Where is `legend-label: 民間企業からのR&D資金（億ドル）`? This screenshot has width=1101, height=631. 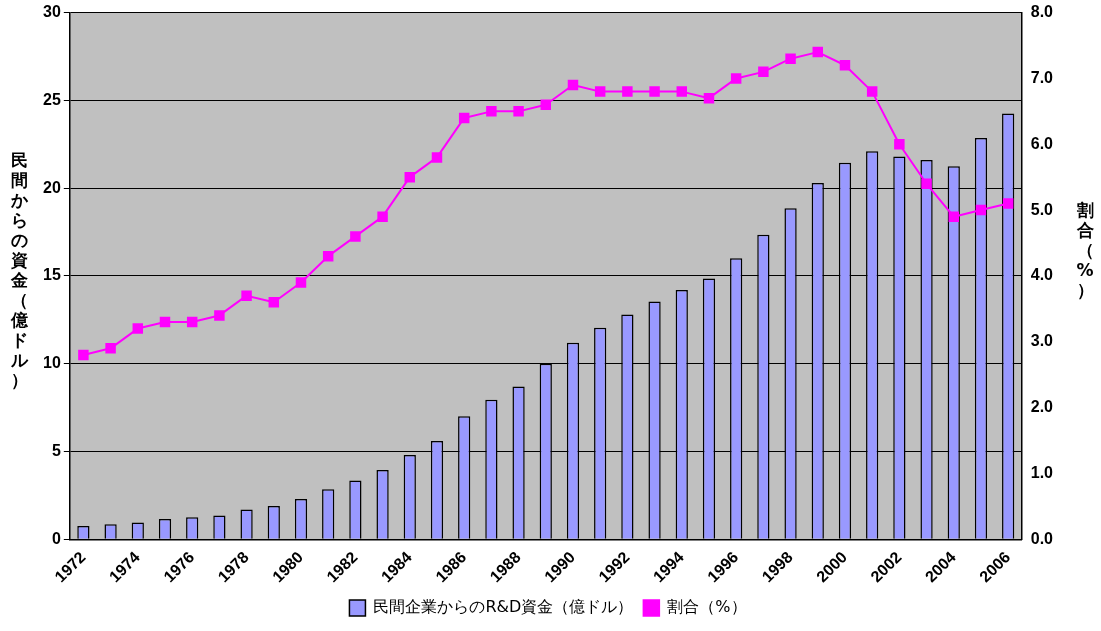
legend-label: 民間企業からのR&D資金（億ドル） is located at coordinates (503, 607).